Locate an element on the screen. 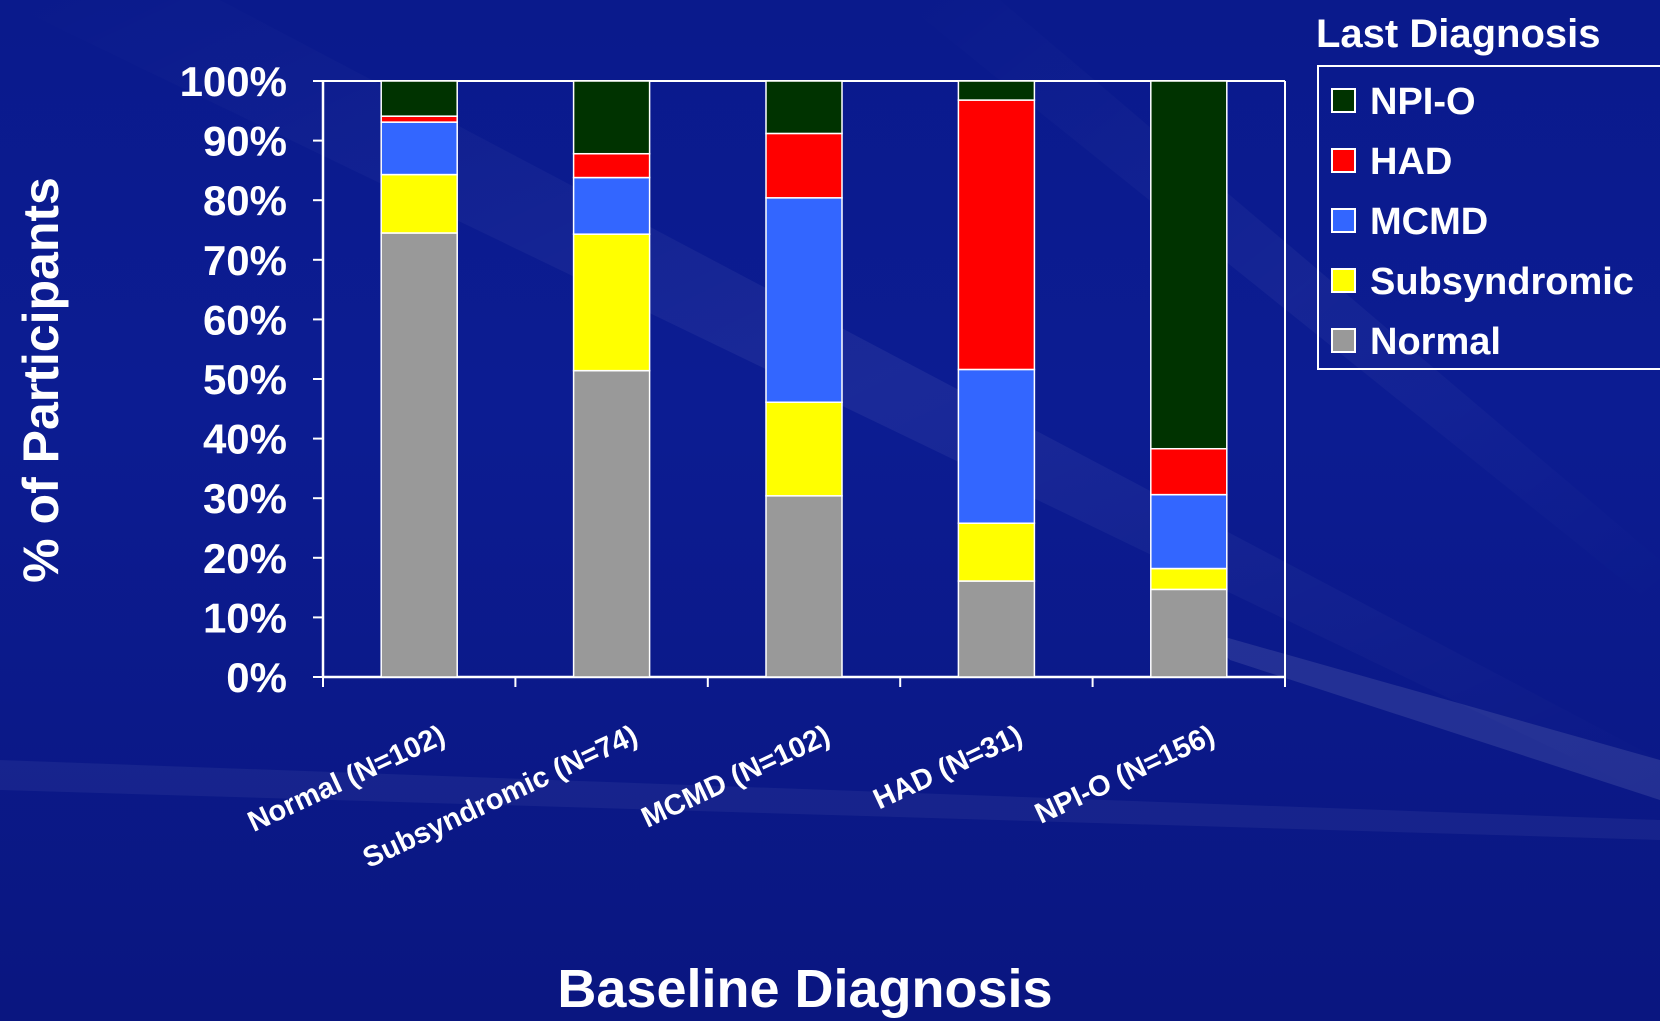 Image resolution: width=1660 pixels, height=1021 pixels. legend-label: HAD is located at coordinates (1411, 162).